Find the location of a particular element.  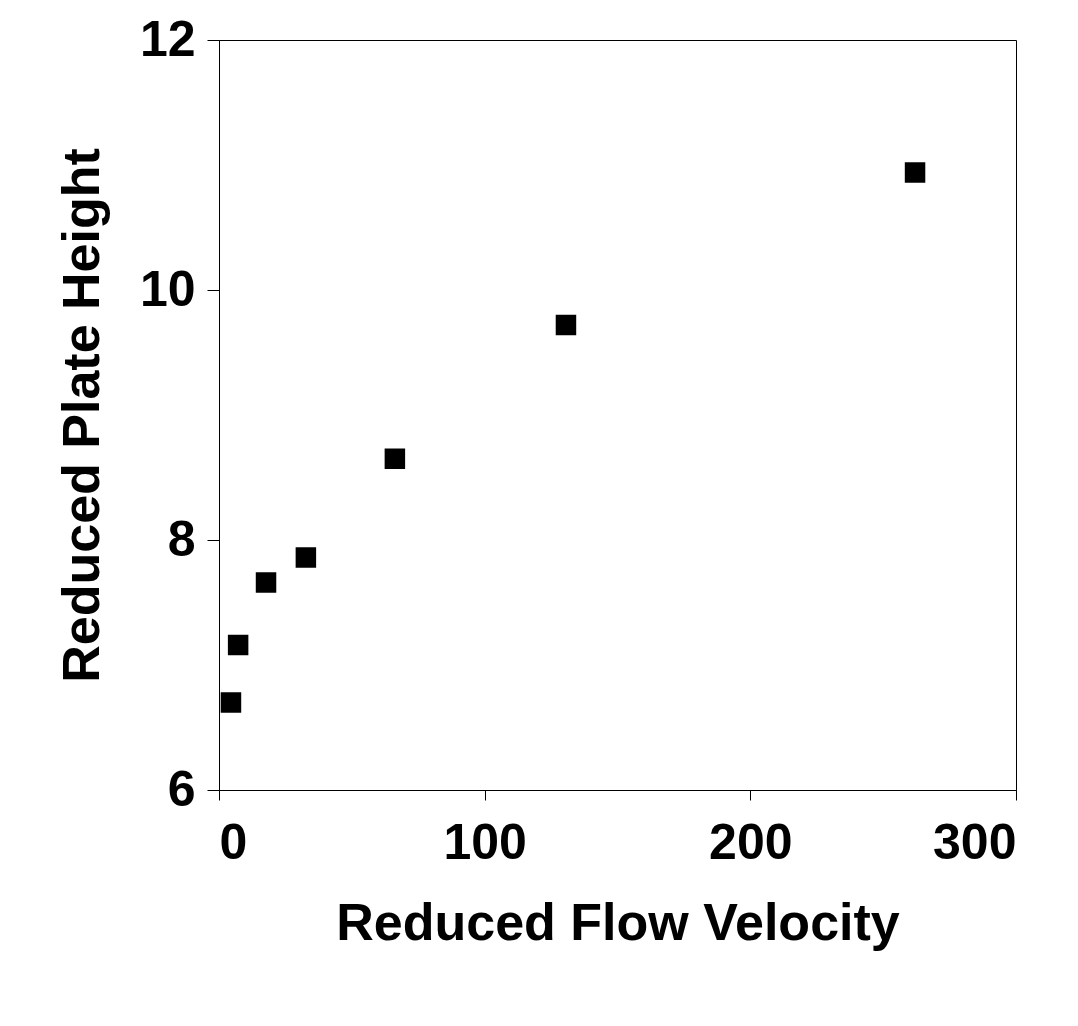

y-tick-label: 8 is located at coordinates (181, 538).